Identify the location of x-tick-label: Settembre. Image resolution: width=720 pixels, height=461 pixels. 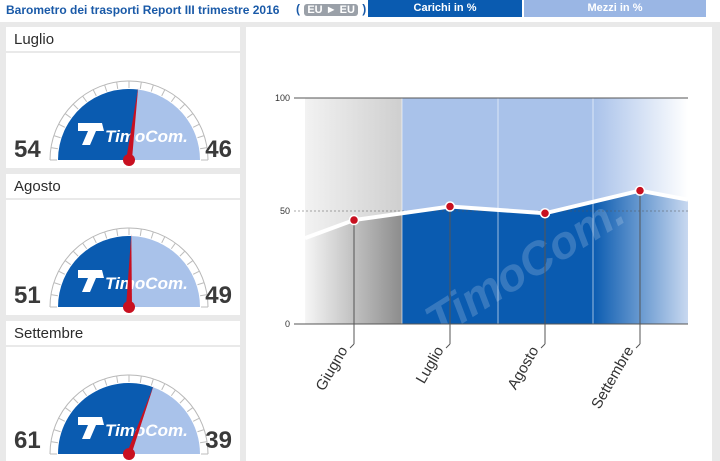
(612, 378).